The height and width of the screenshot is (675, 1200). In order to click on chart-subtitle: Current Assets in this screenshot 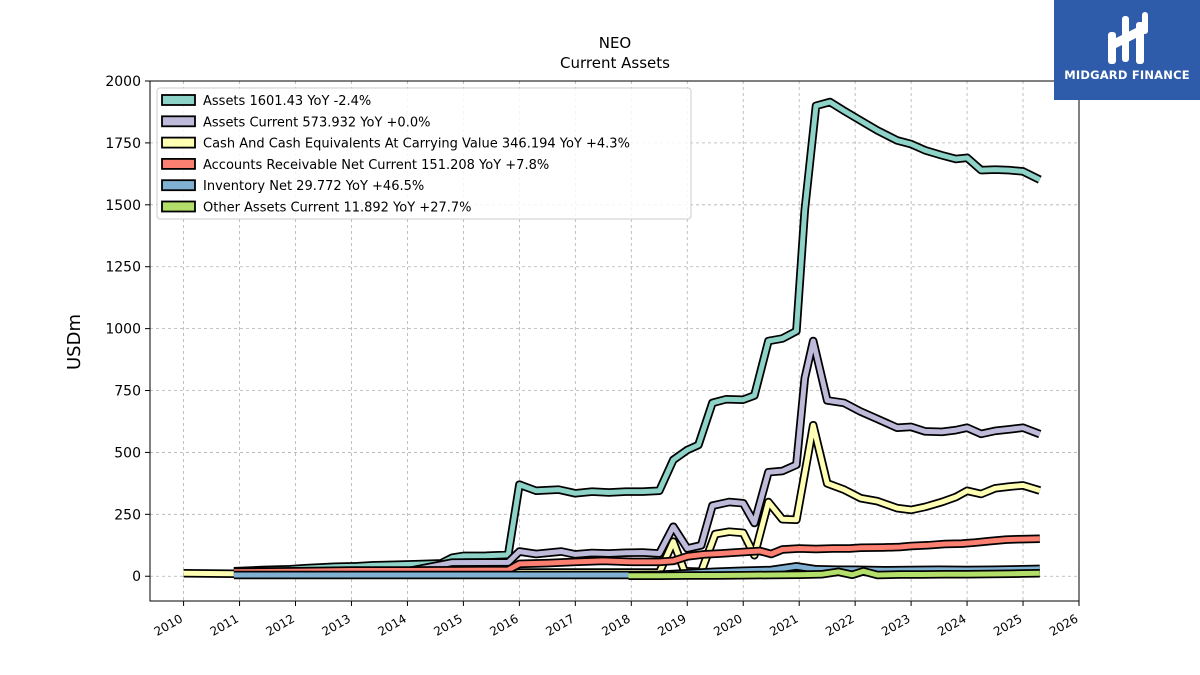, I will do `click(615, 63)`.